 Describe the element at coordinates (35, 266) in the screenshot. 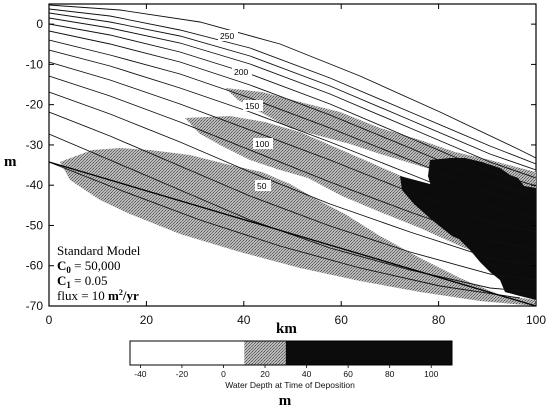

I see `y-tick-label: -60` at that location.